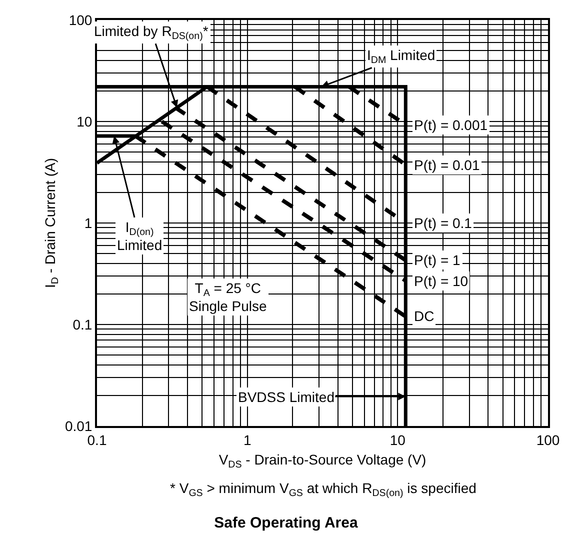 The height and width of the screenshot is (541, 572). I want to click on series-label: P(t) = 0.1, so click(443, 223).